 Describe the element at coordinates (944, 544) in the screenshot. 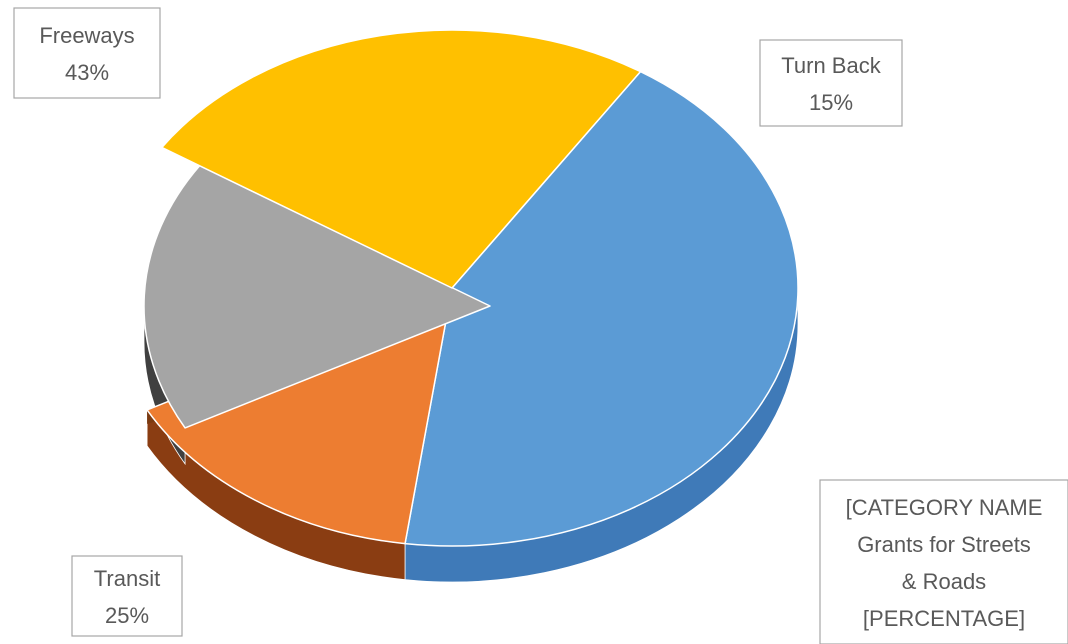

I see `data-label-line: Grants for Streets` at that location.